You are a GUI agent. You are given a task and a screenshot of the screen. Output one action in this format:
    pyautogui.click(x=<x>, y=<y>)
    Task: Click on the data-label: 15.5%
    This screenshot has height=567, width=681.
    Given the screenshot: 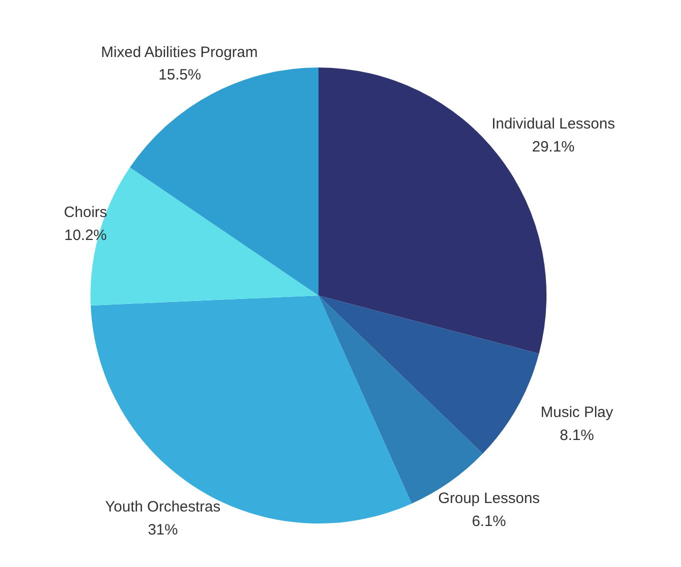 What is the action you would take?
    pyautogui.click(x=180, y=75)
    